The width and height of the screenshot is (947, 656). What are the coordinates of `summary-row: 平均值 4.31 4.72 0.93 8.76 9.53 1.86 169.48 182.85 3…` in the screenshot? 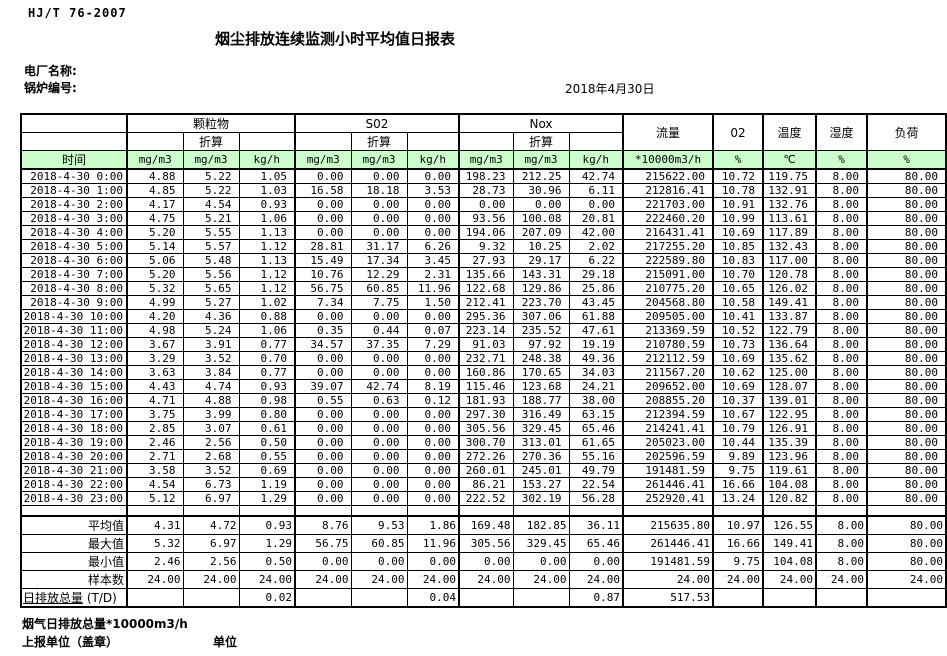 It's located at (483, 525).